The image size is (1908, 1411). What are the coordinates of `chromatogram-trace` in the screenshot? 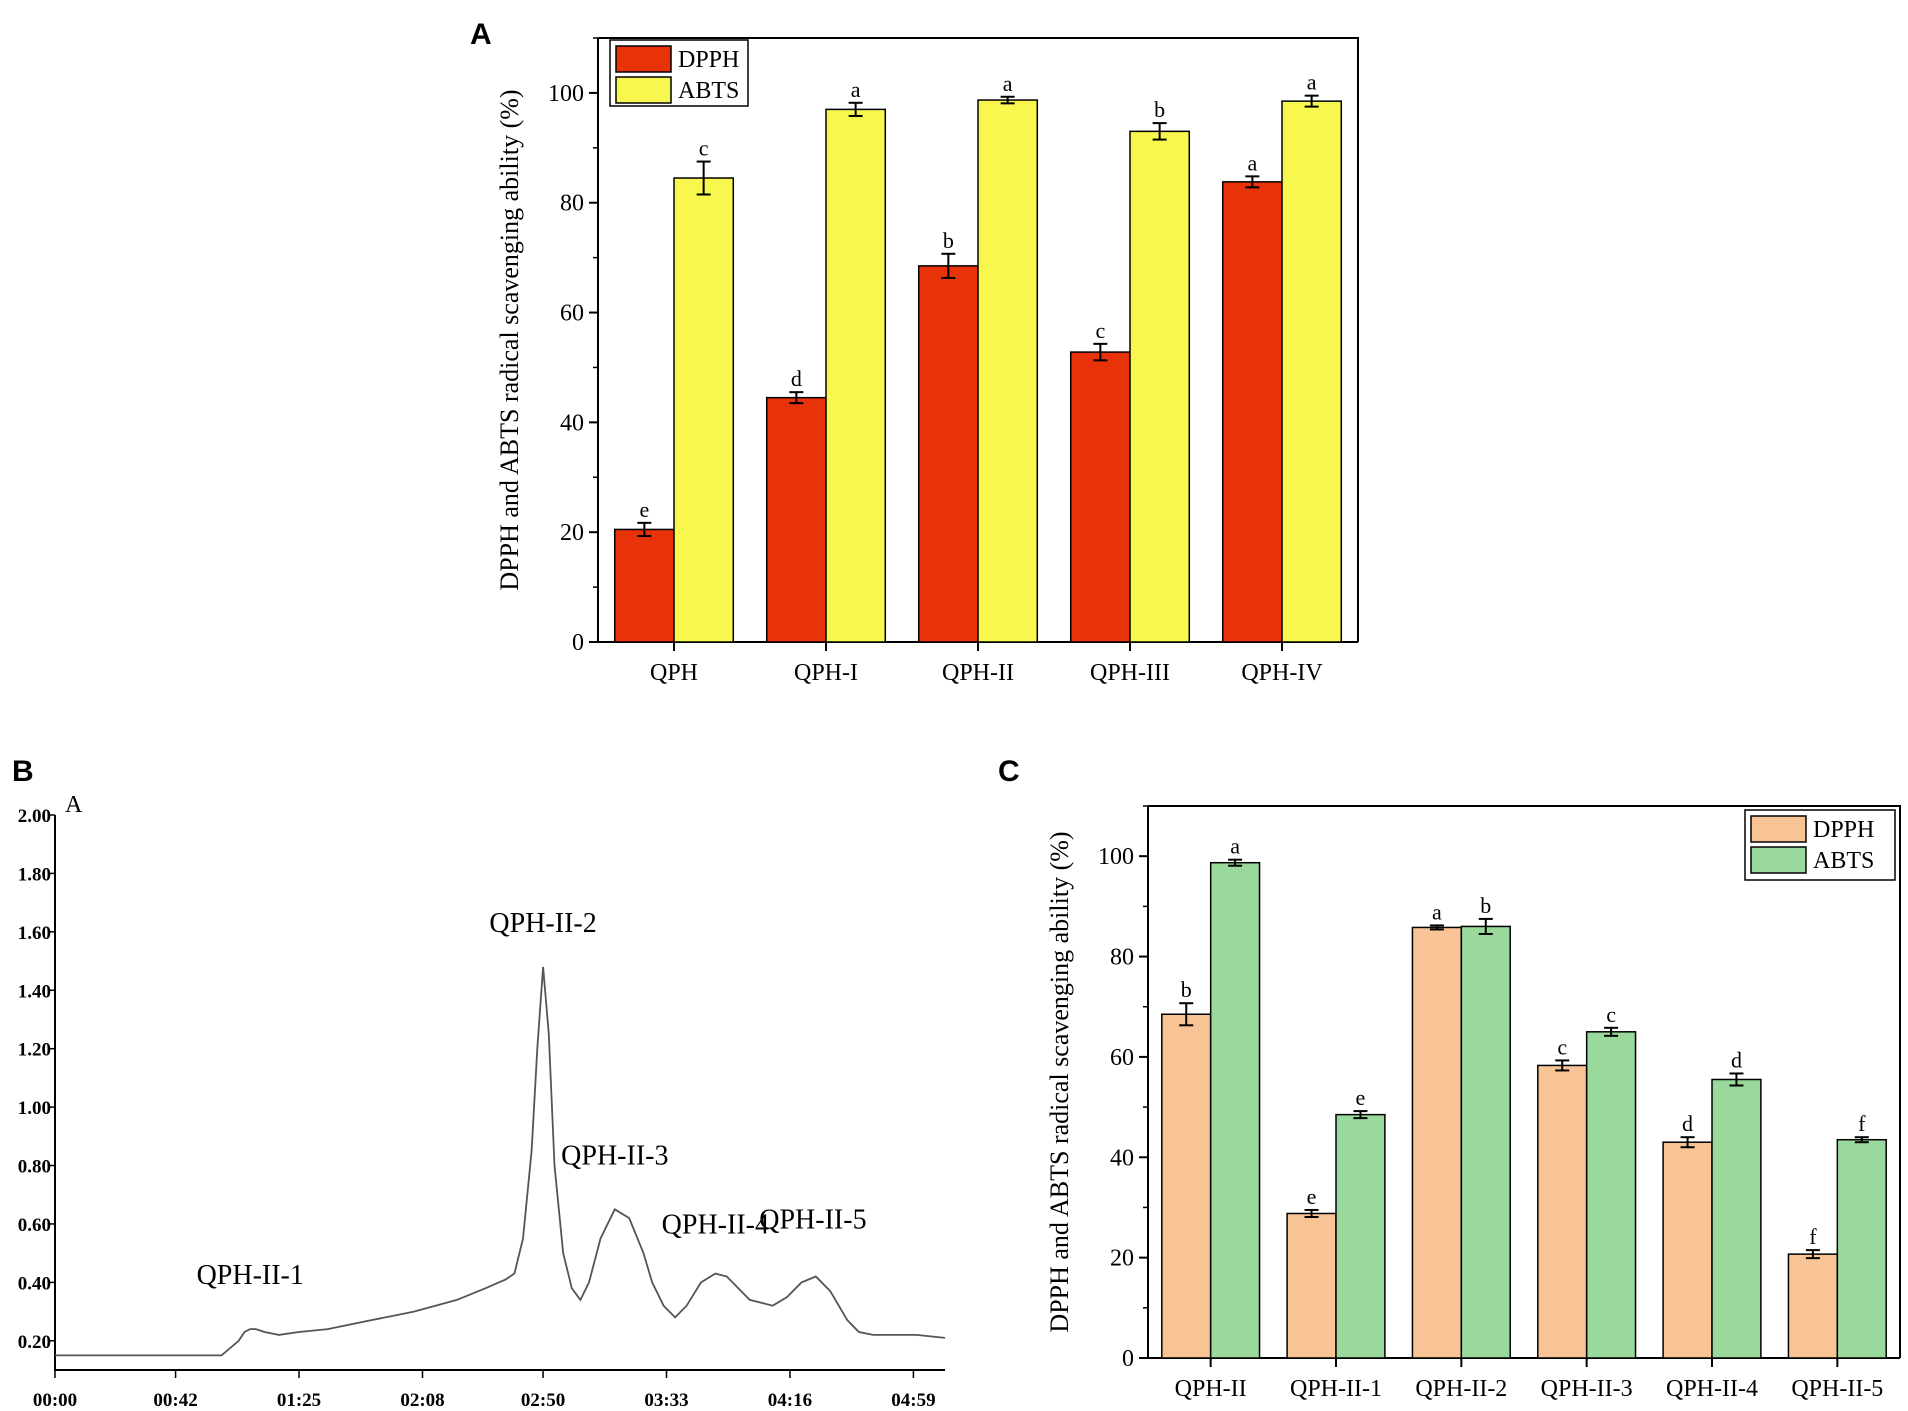 It's located at (500, 1161).